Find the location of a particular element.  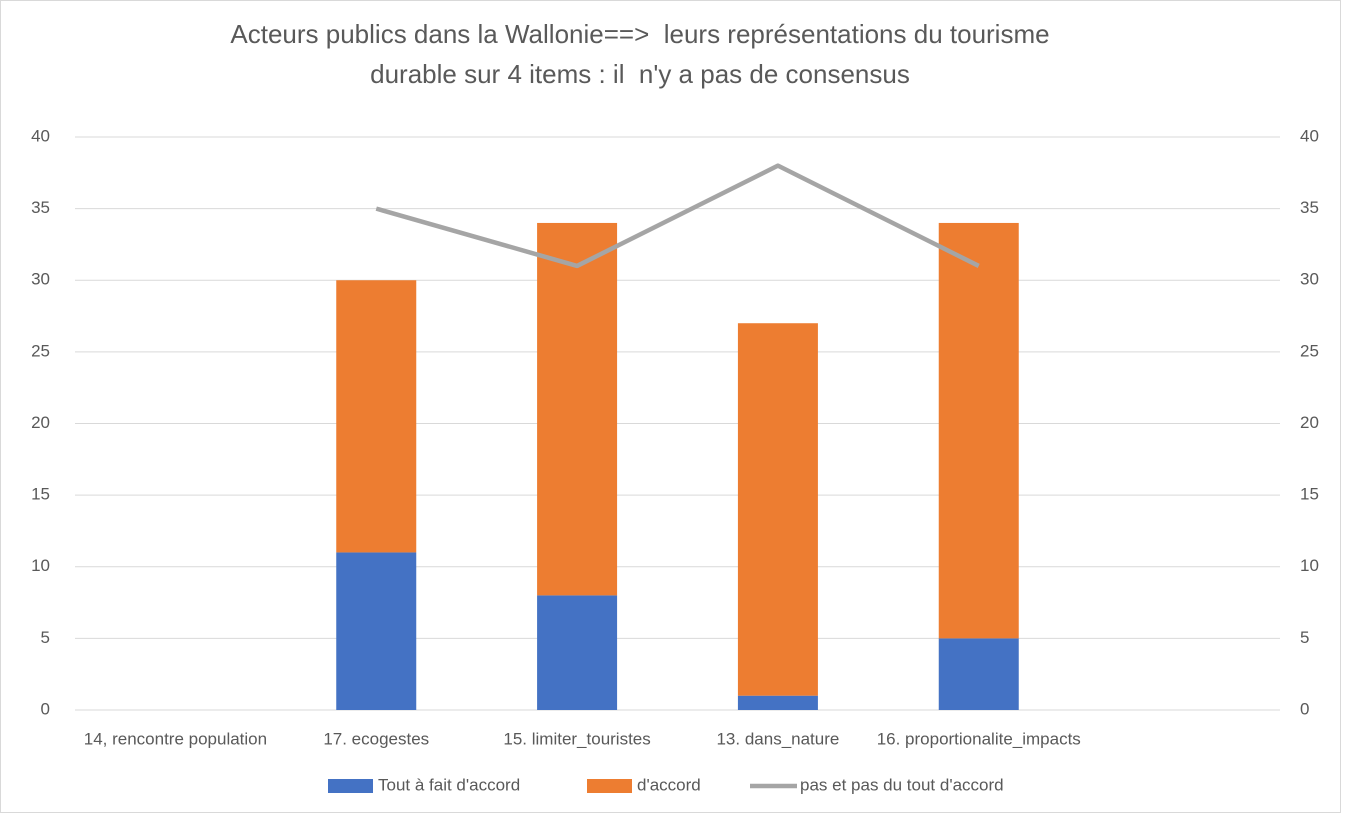

line is located at coordinates (677, 216).